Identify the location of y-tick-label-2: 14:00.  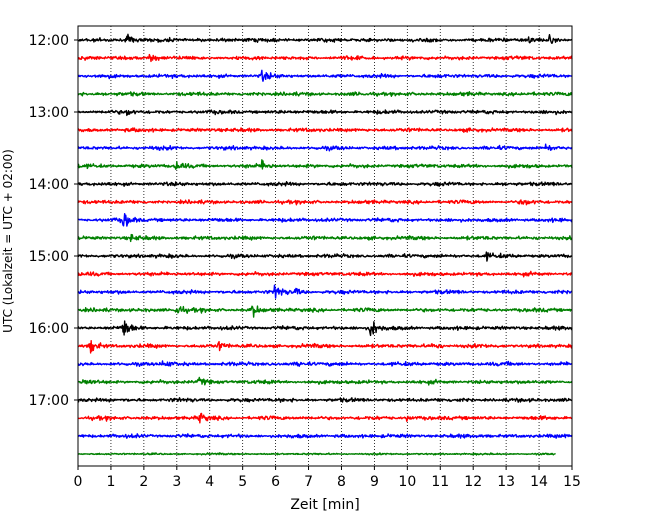
(49, 185).